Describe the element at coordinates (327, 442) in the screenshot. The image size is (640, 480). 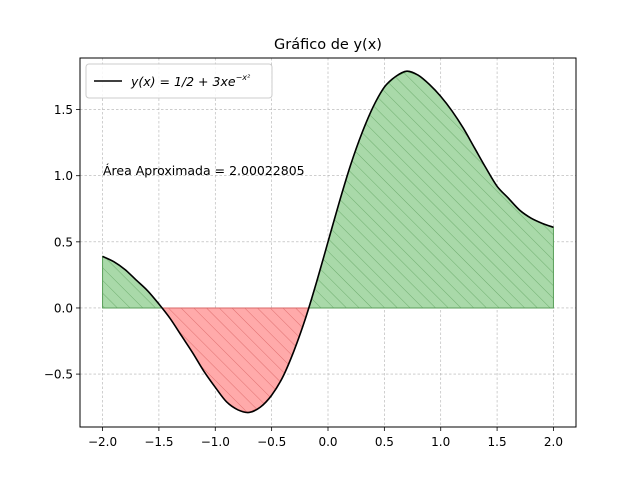
I see `x-tick-label: 0.0` at that location.